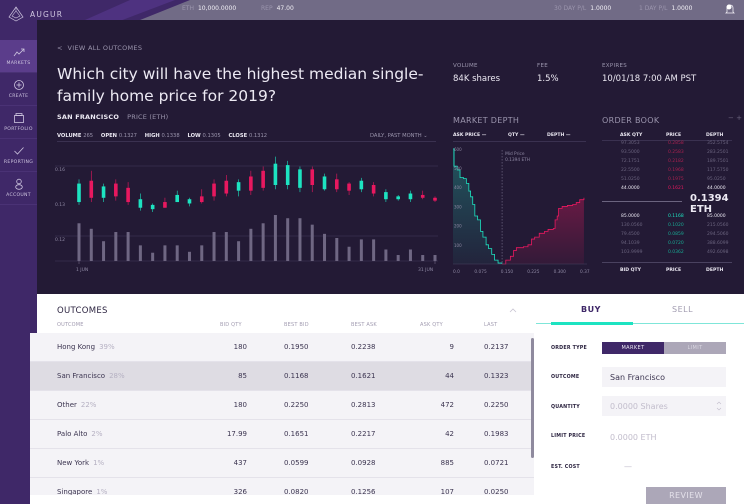  I want to click on ob-qty: 85.0000, so click(630, 216).